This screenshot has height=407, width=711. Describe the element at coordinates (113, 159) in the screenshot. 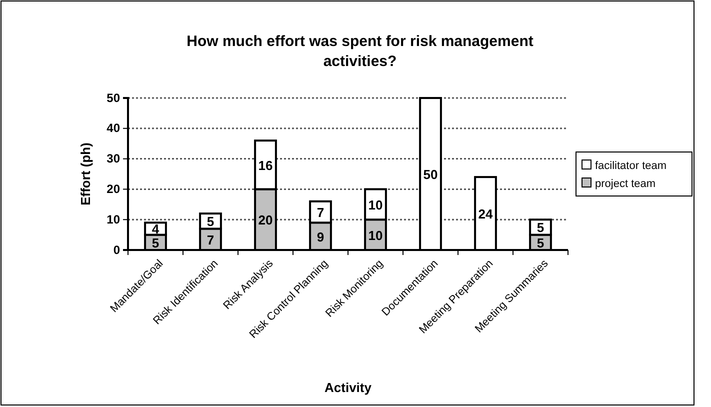

I see `y-tick-label: 30` at that location.